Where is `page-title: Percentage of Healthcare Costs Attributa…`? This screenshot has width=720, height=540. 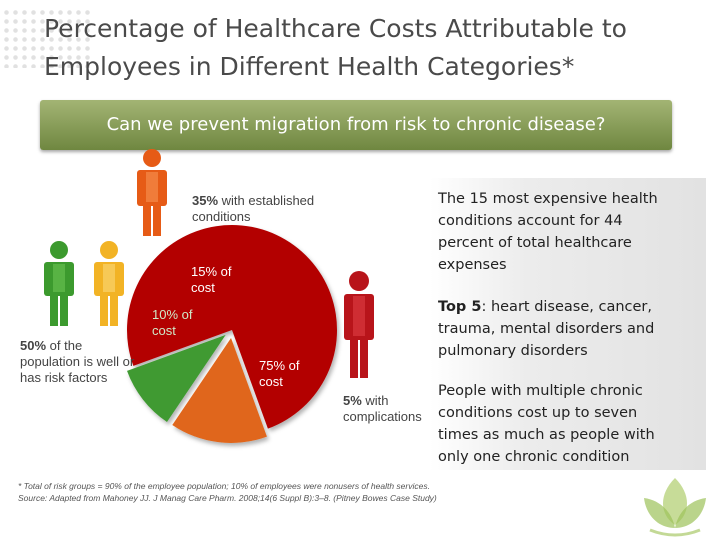 page-title: Percentage of Healthcare Costs Attributa… is located at coordinates (335, 47).